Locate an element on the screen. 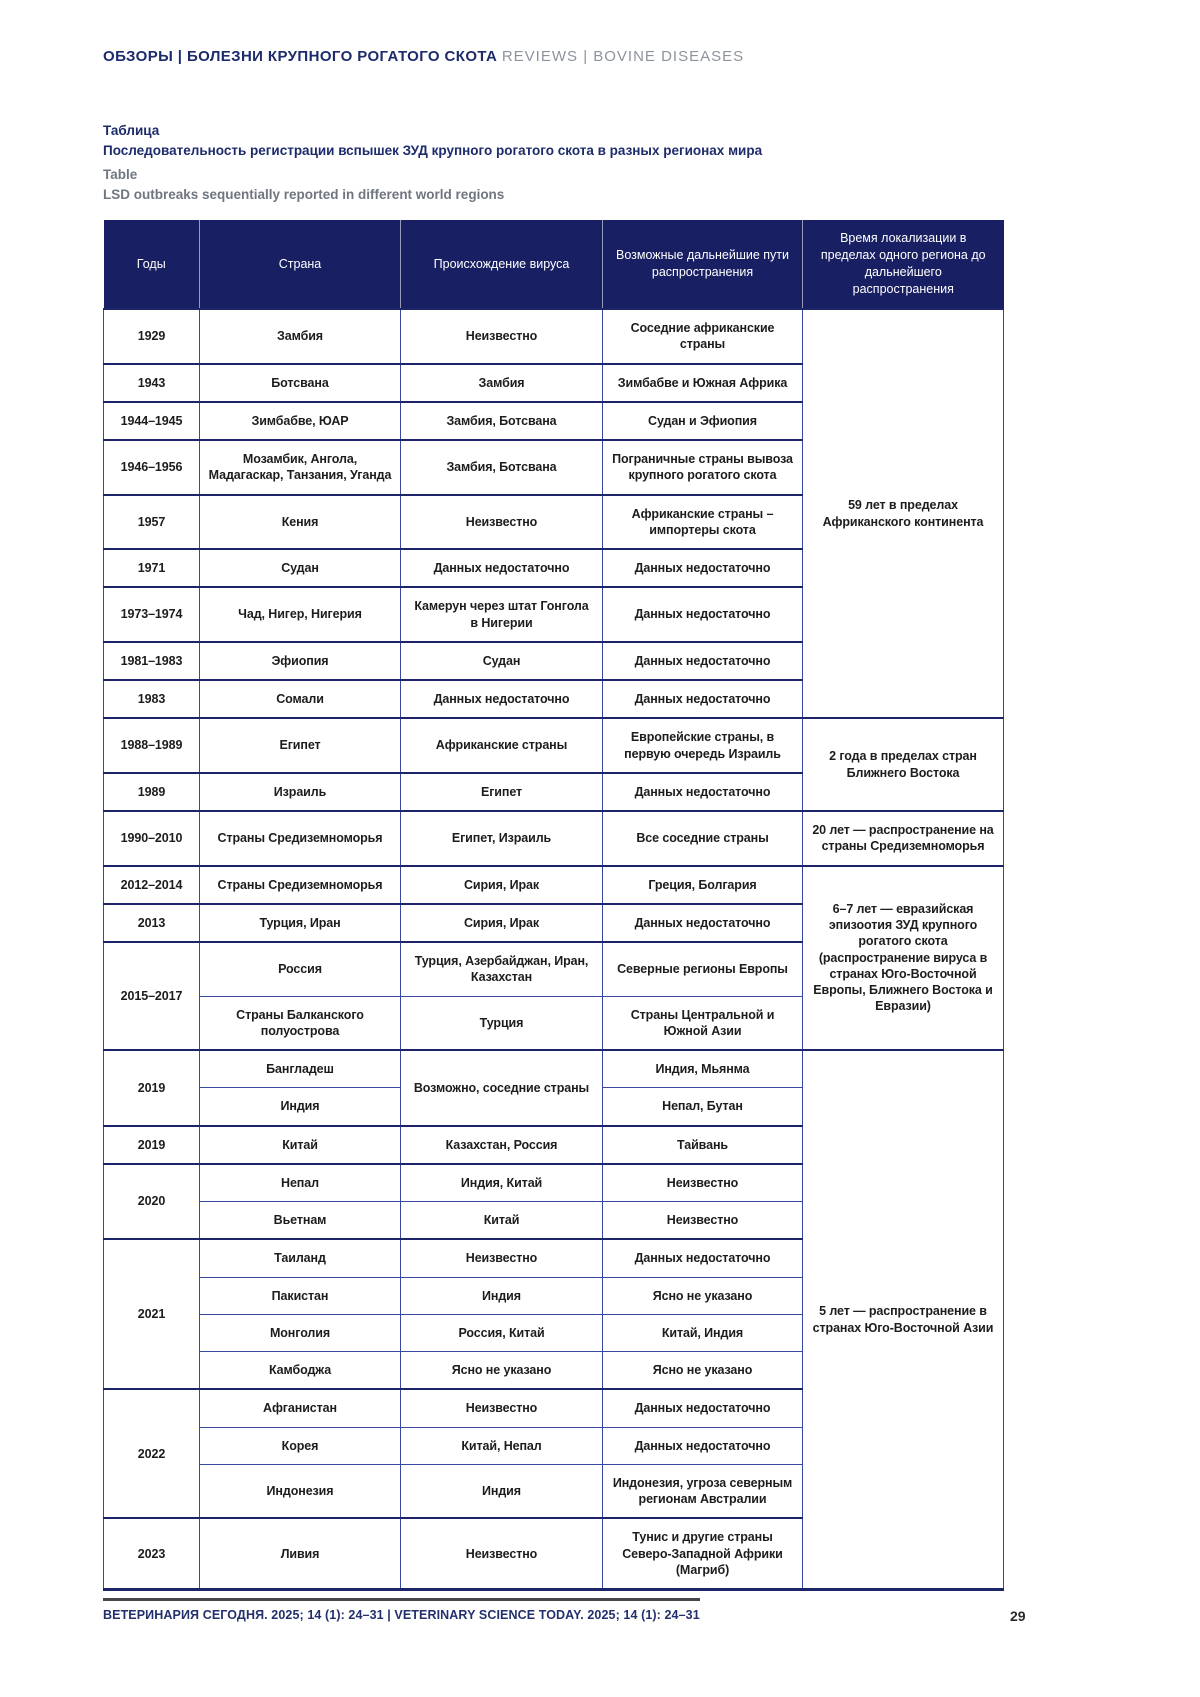 The height and width of the screenshot is (1697, 1200). table-row: Вьетнам Китай Неизвестно is located at coordinates (554, 1220).